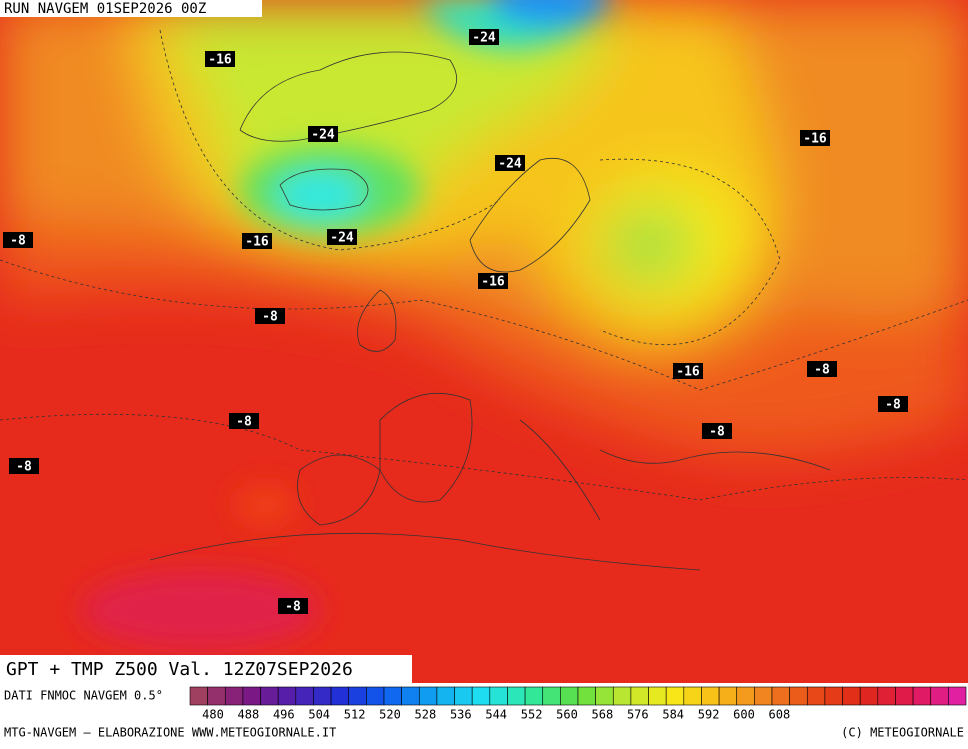  What do you see at coordinates (355, 715) in the screenshot?
I see `colorbar-tick-label: 512` at bounding box center [355, 715].